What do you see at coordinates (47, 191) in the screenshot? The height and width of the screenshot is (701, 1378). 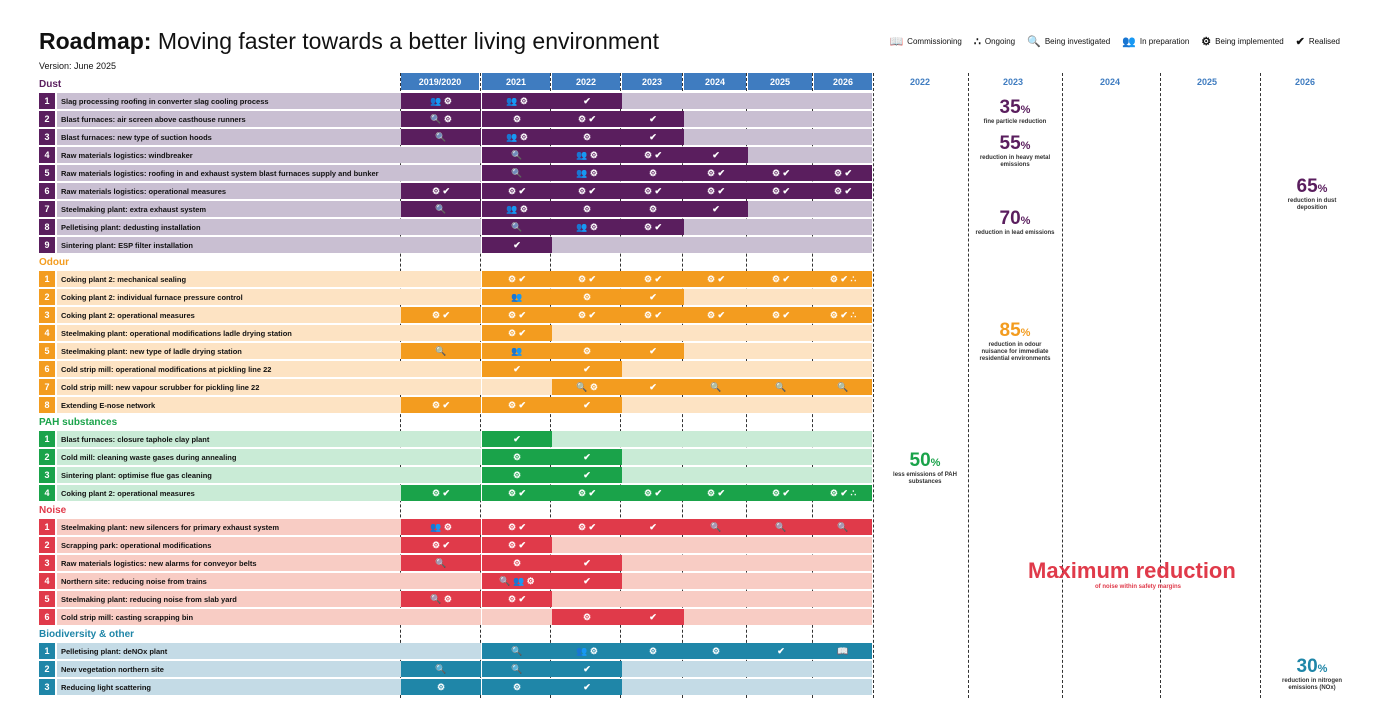 I see `row-number: 6` at bounding box center [47, 191].